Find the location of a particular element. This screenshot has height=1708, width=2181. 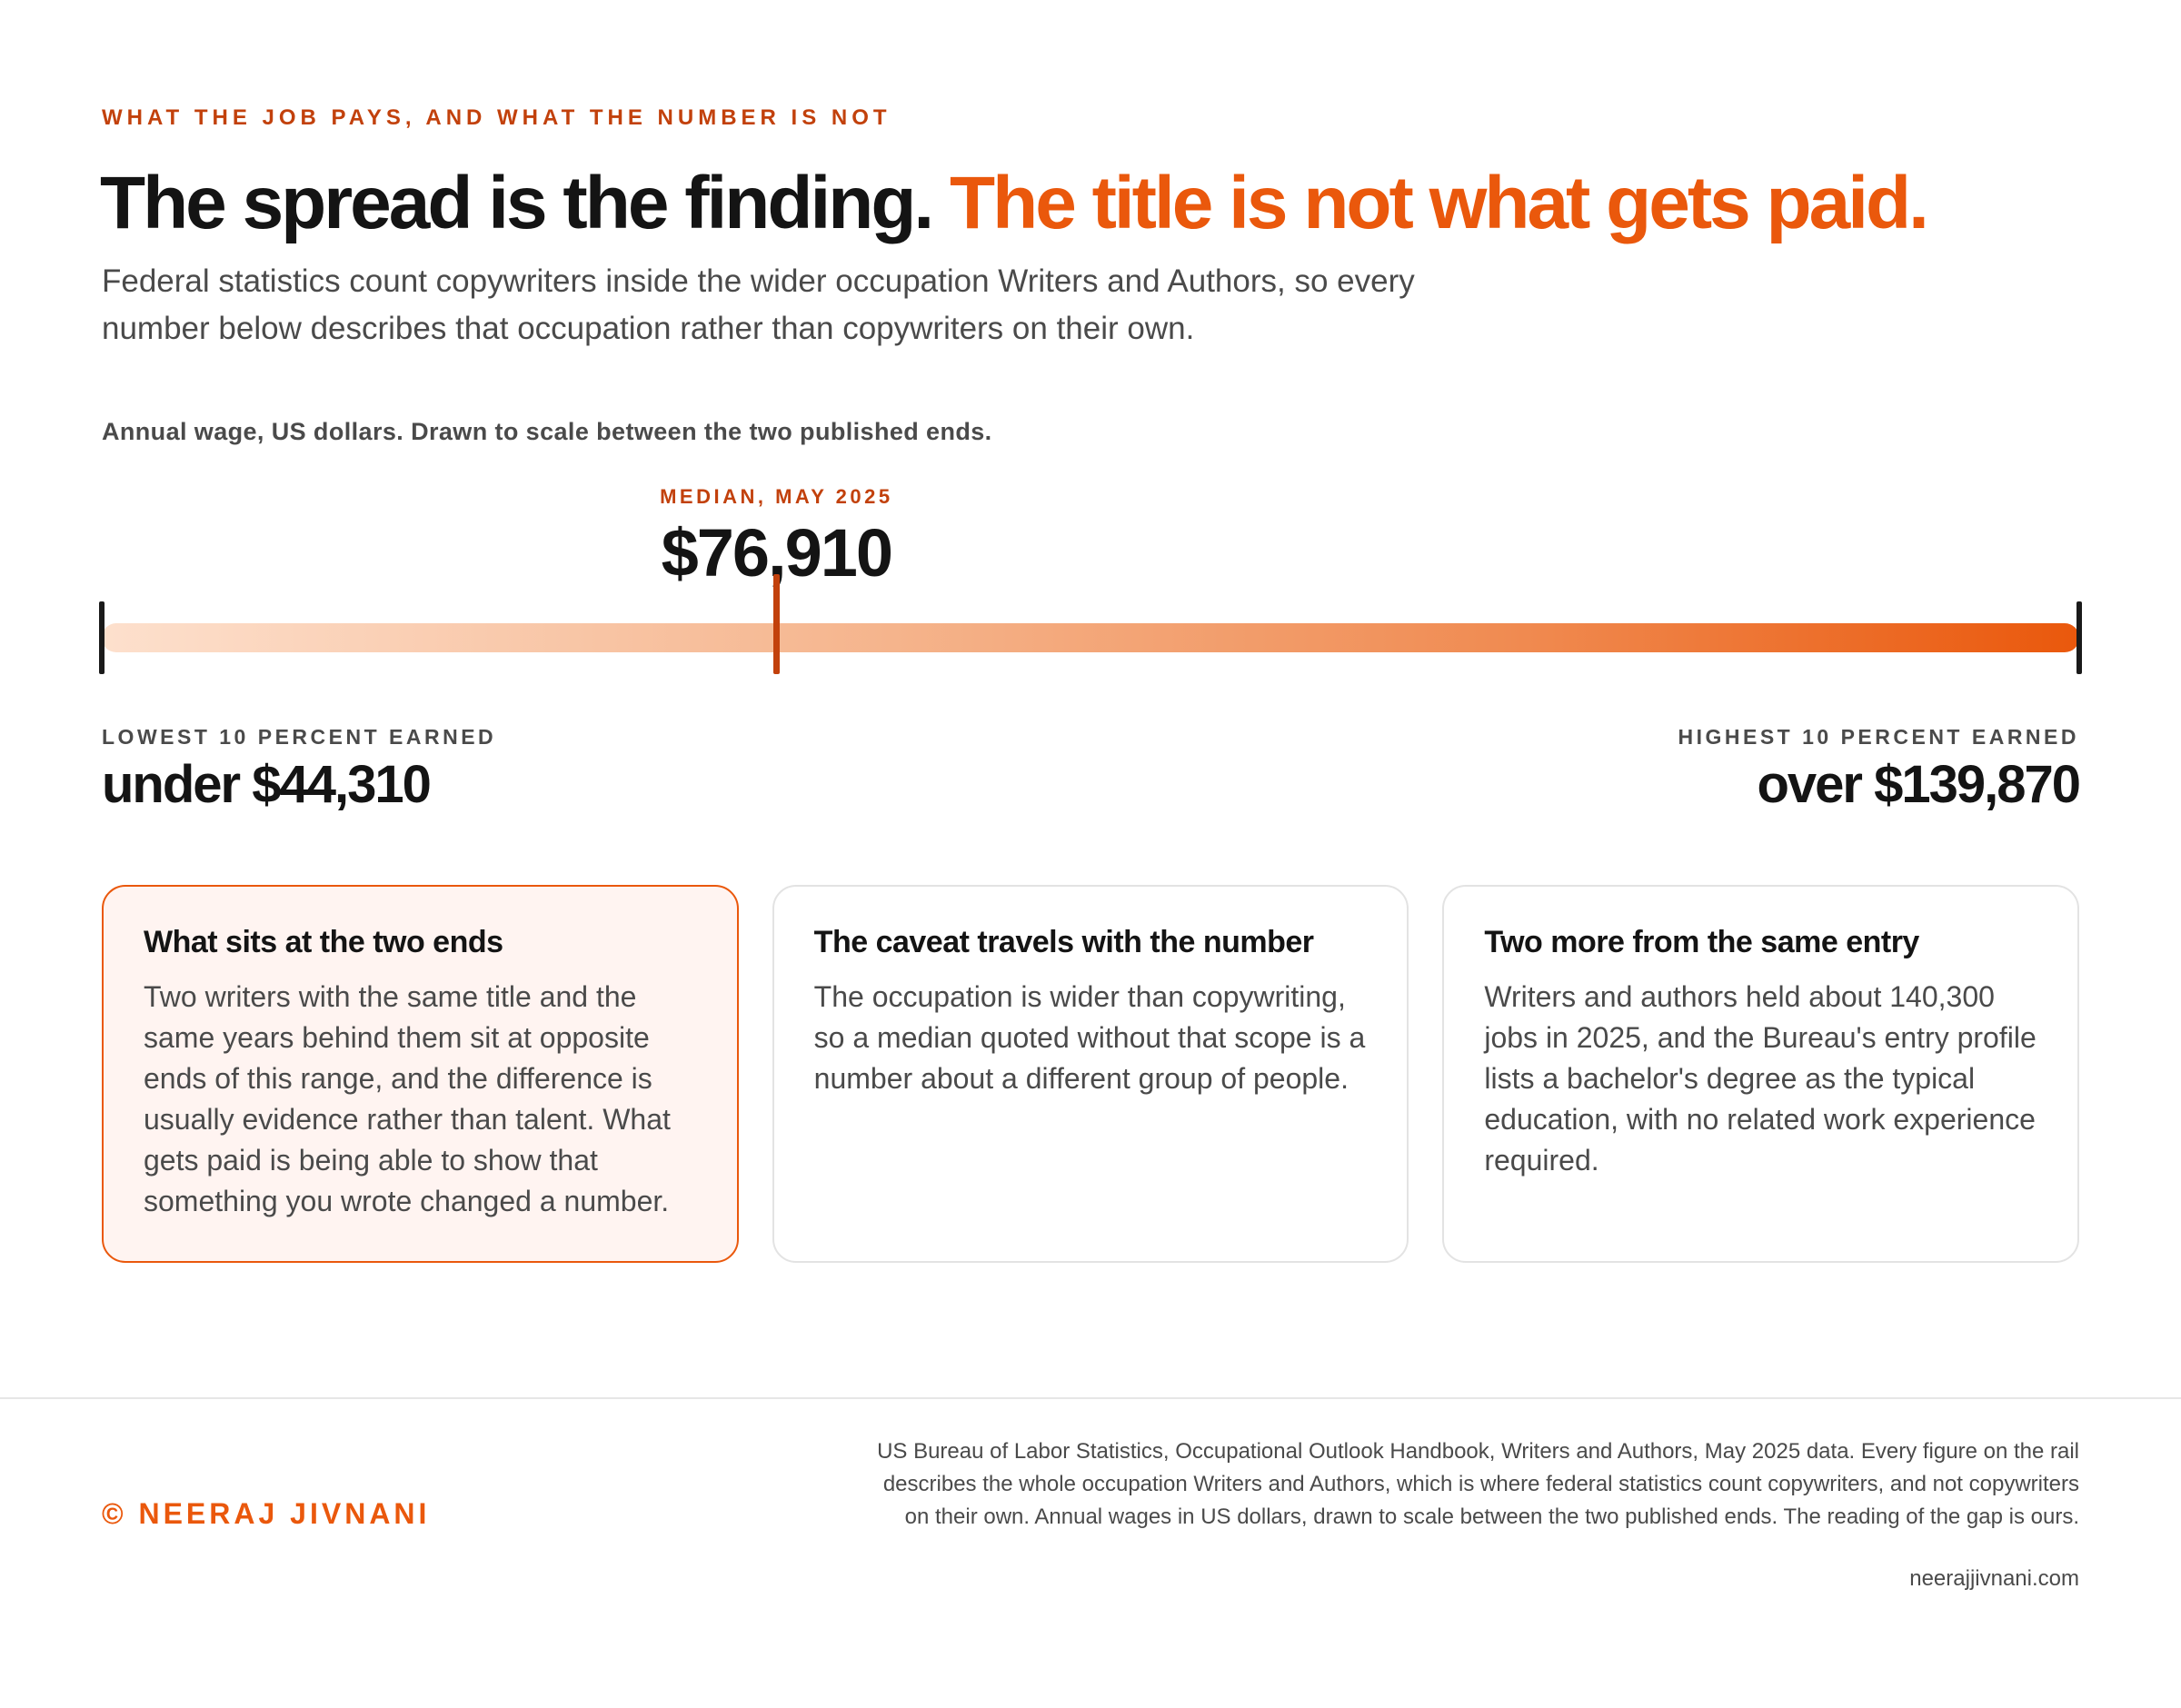

footer-divider is located at coordinates (1090, 1398).